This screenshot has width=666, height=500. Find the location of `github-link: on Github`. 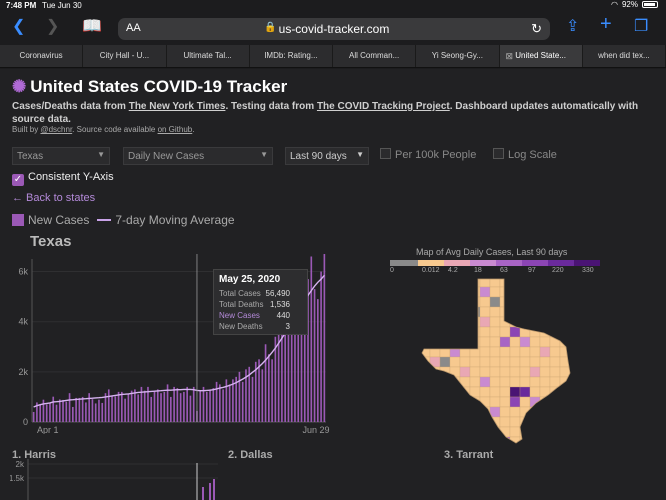

github-link: on Github is located at coordinates (175, 129).